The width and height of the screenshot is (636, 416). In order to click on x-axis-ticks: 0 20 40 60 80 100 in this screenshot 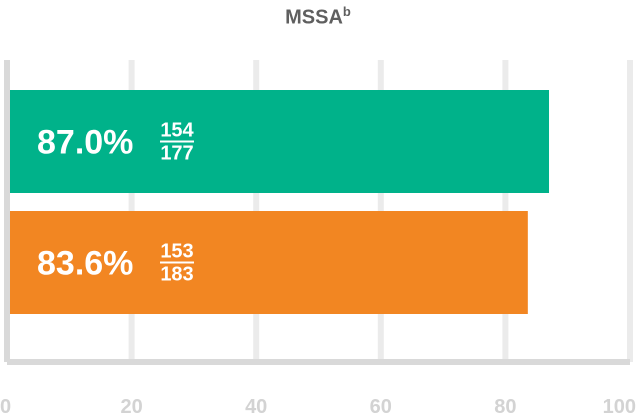, I will do `click(318, 406)`.